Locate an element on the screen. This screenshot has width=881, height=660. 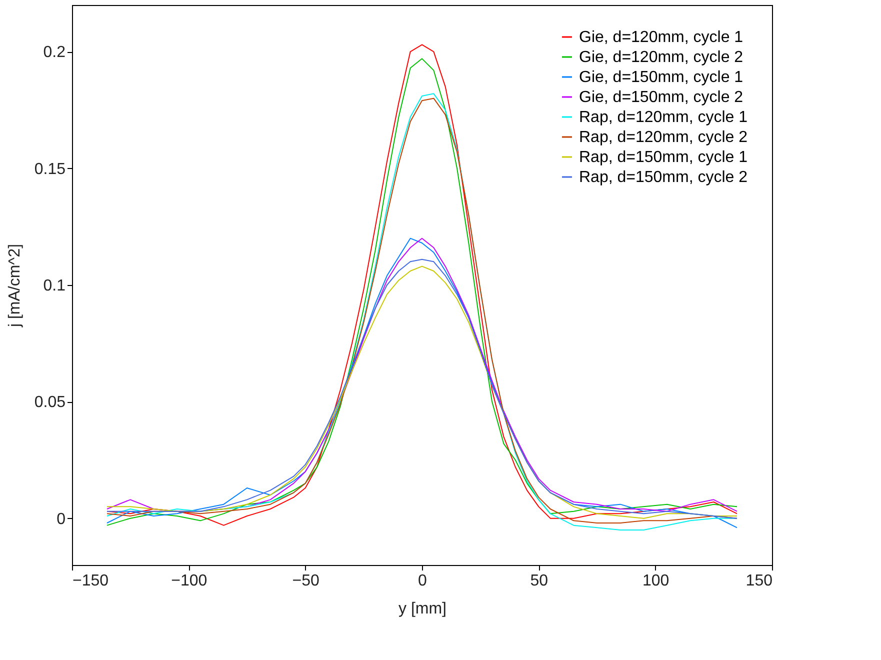
y-tick-label: 0.1 is located at coordinates (54, 286).